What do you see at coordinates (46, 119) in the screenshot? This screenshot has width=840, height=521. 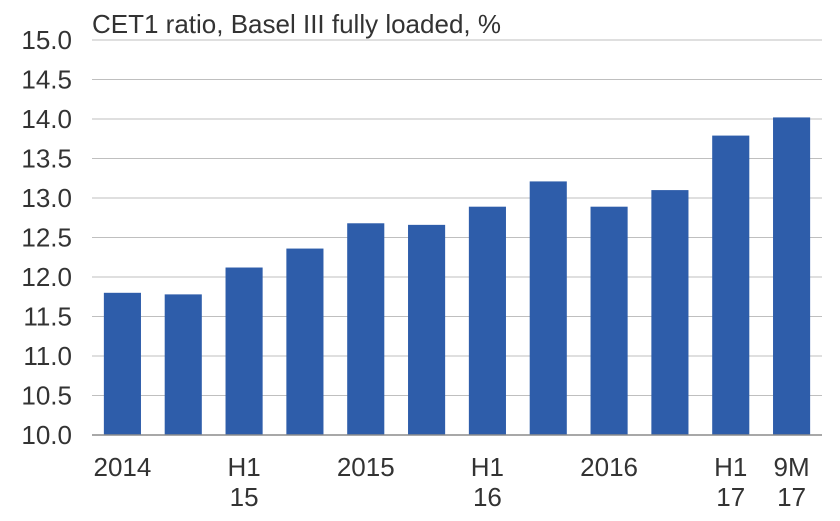 I see `y-tick-label: 14.0` at bounding box center [46, 119].